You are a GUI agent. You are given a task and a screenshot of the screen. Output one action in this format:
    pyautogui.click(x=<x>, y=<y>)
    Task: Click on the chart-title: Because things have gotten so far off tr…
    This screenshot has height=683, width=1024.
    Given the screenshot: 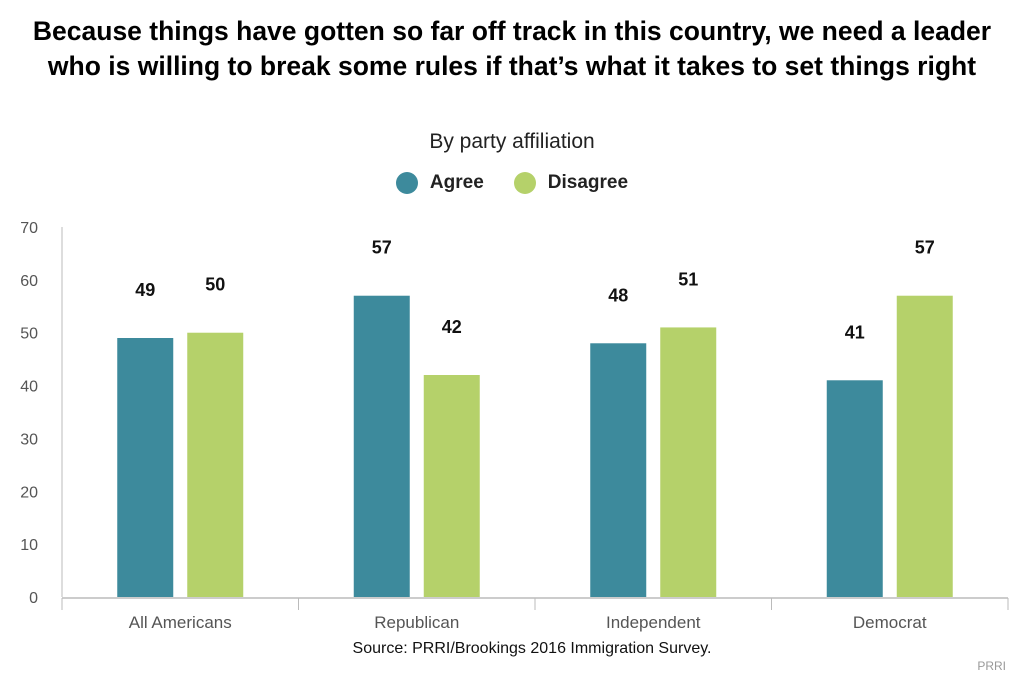 What is the action you would take?
    pyautogui.click(x=512, y=48)
    